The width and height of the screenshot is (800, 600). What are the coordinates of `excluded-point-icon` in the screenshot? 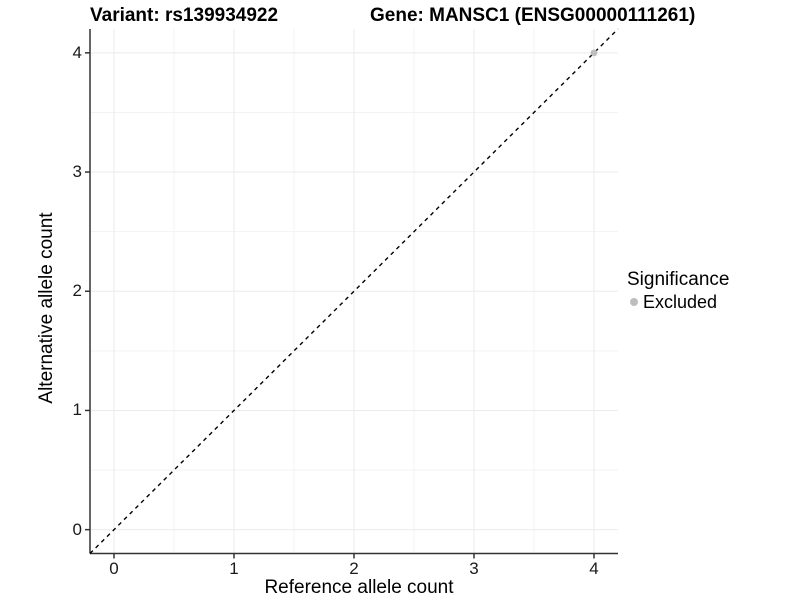 It's located at (634, 302).